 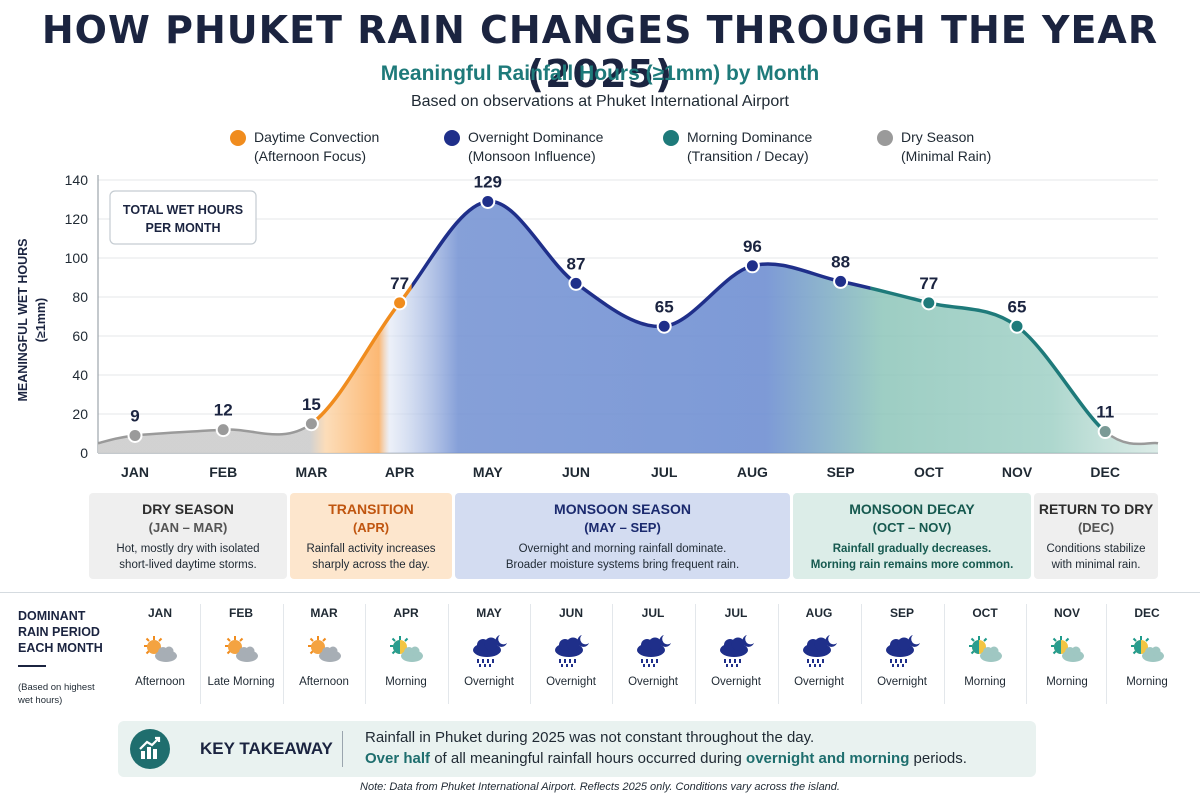 What do you see at coordinates (406, 613) in the screenshot?
I see `month-label: APR` at bounding box center [406, 613].